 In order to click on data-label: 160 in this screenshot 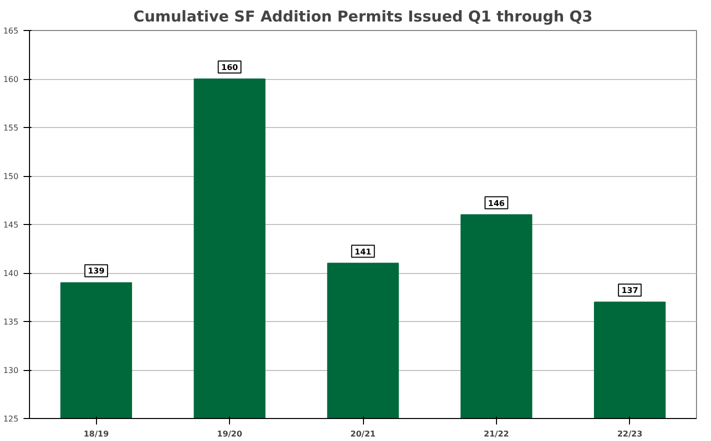, I will do `click(229, 67)`.